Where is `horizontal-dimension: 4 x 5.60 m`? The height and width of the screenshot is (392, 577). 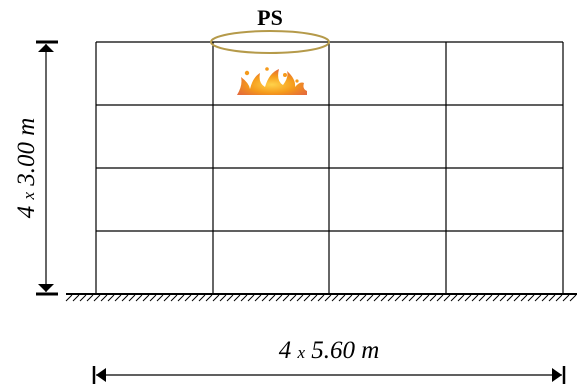
horizontal-dimension: 4 x 5.60 m is located at coordinates (329, 360).